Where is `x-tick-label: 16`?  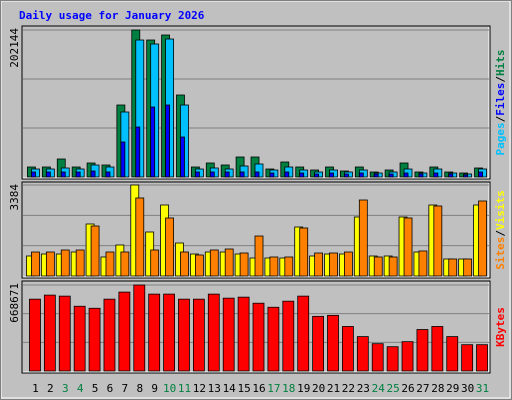
x-tick-label: 16 is located at coordinates (258, 388).